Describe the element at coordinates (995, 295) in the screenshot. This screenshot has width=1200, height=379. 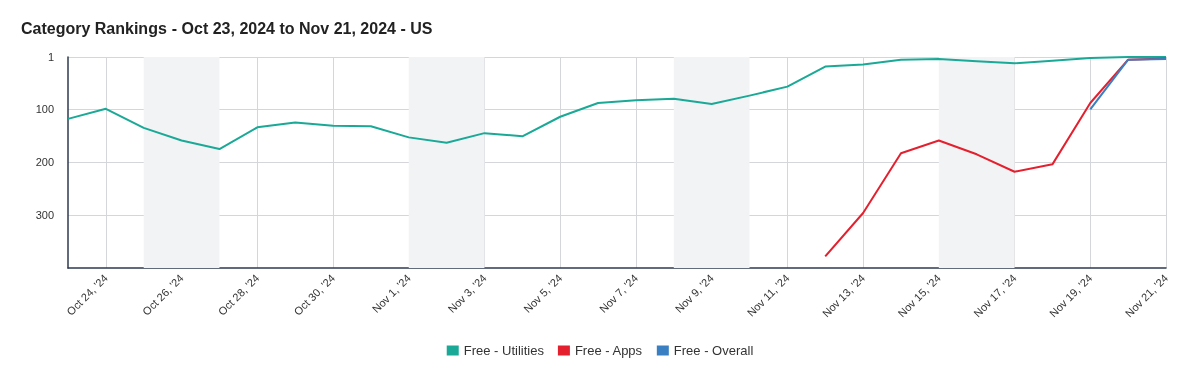
I see `x-tick-label: Nov 17, '24` at that location.